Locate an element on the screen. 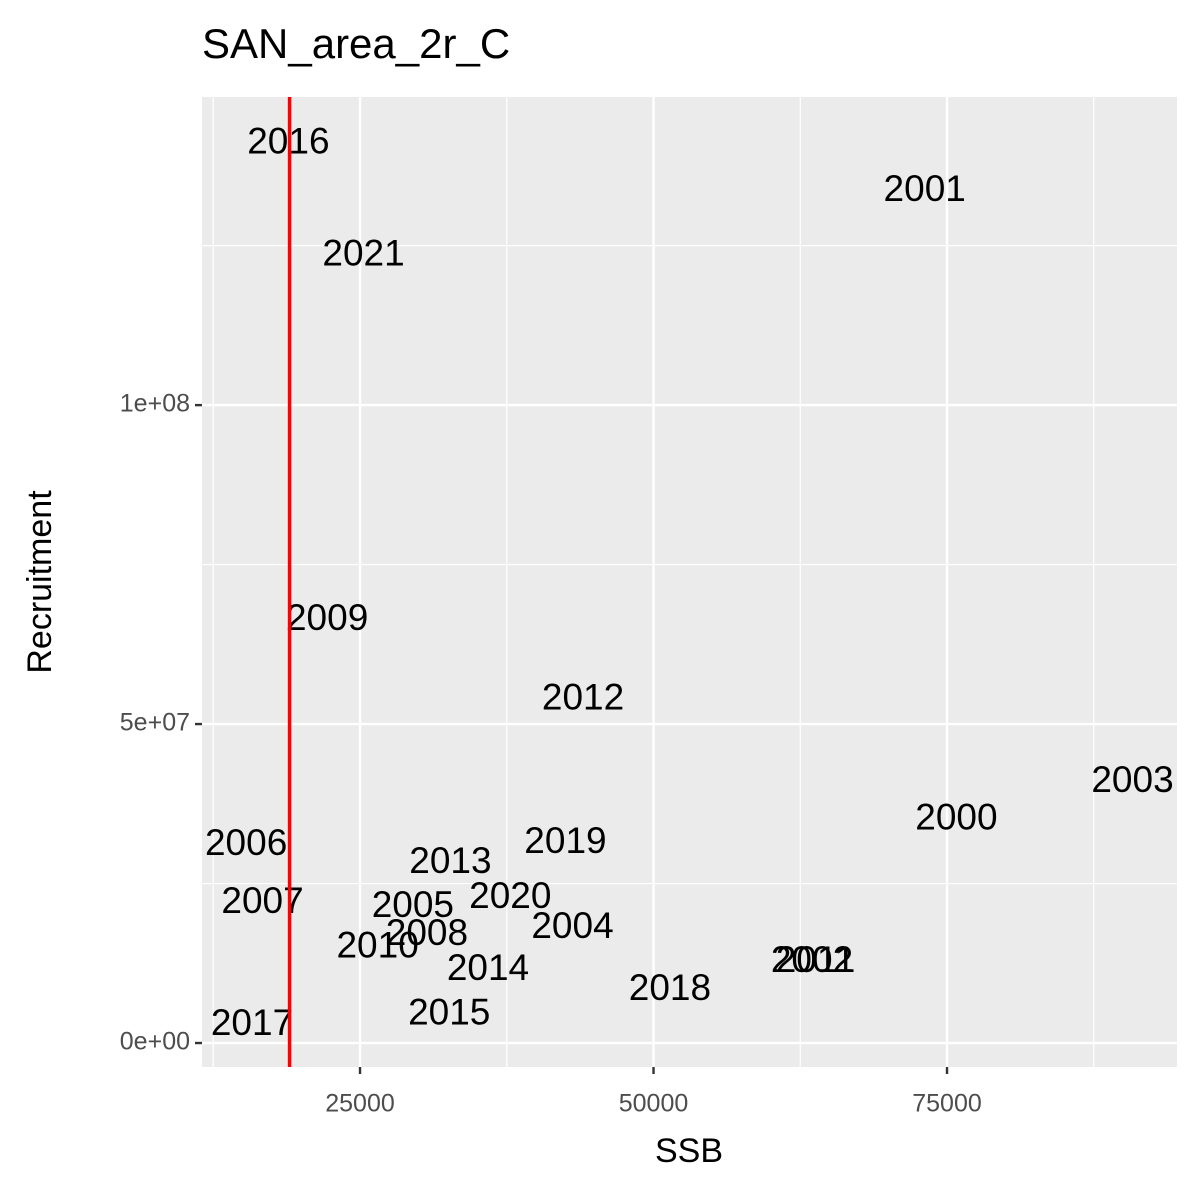  point-label: 2002 is located at coordinates (812, 959).